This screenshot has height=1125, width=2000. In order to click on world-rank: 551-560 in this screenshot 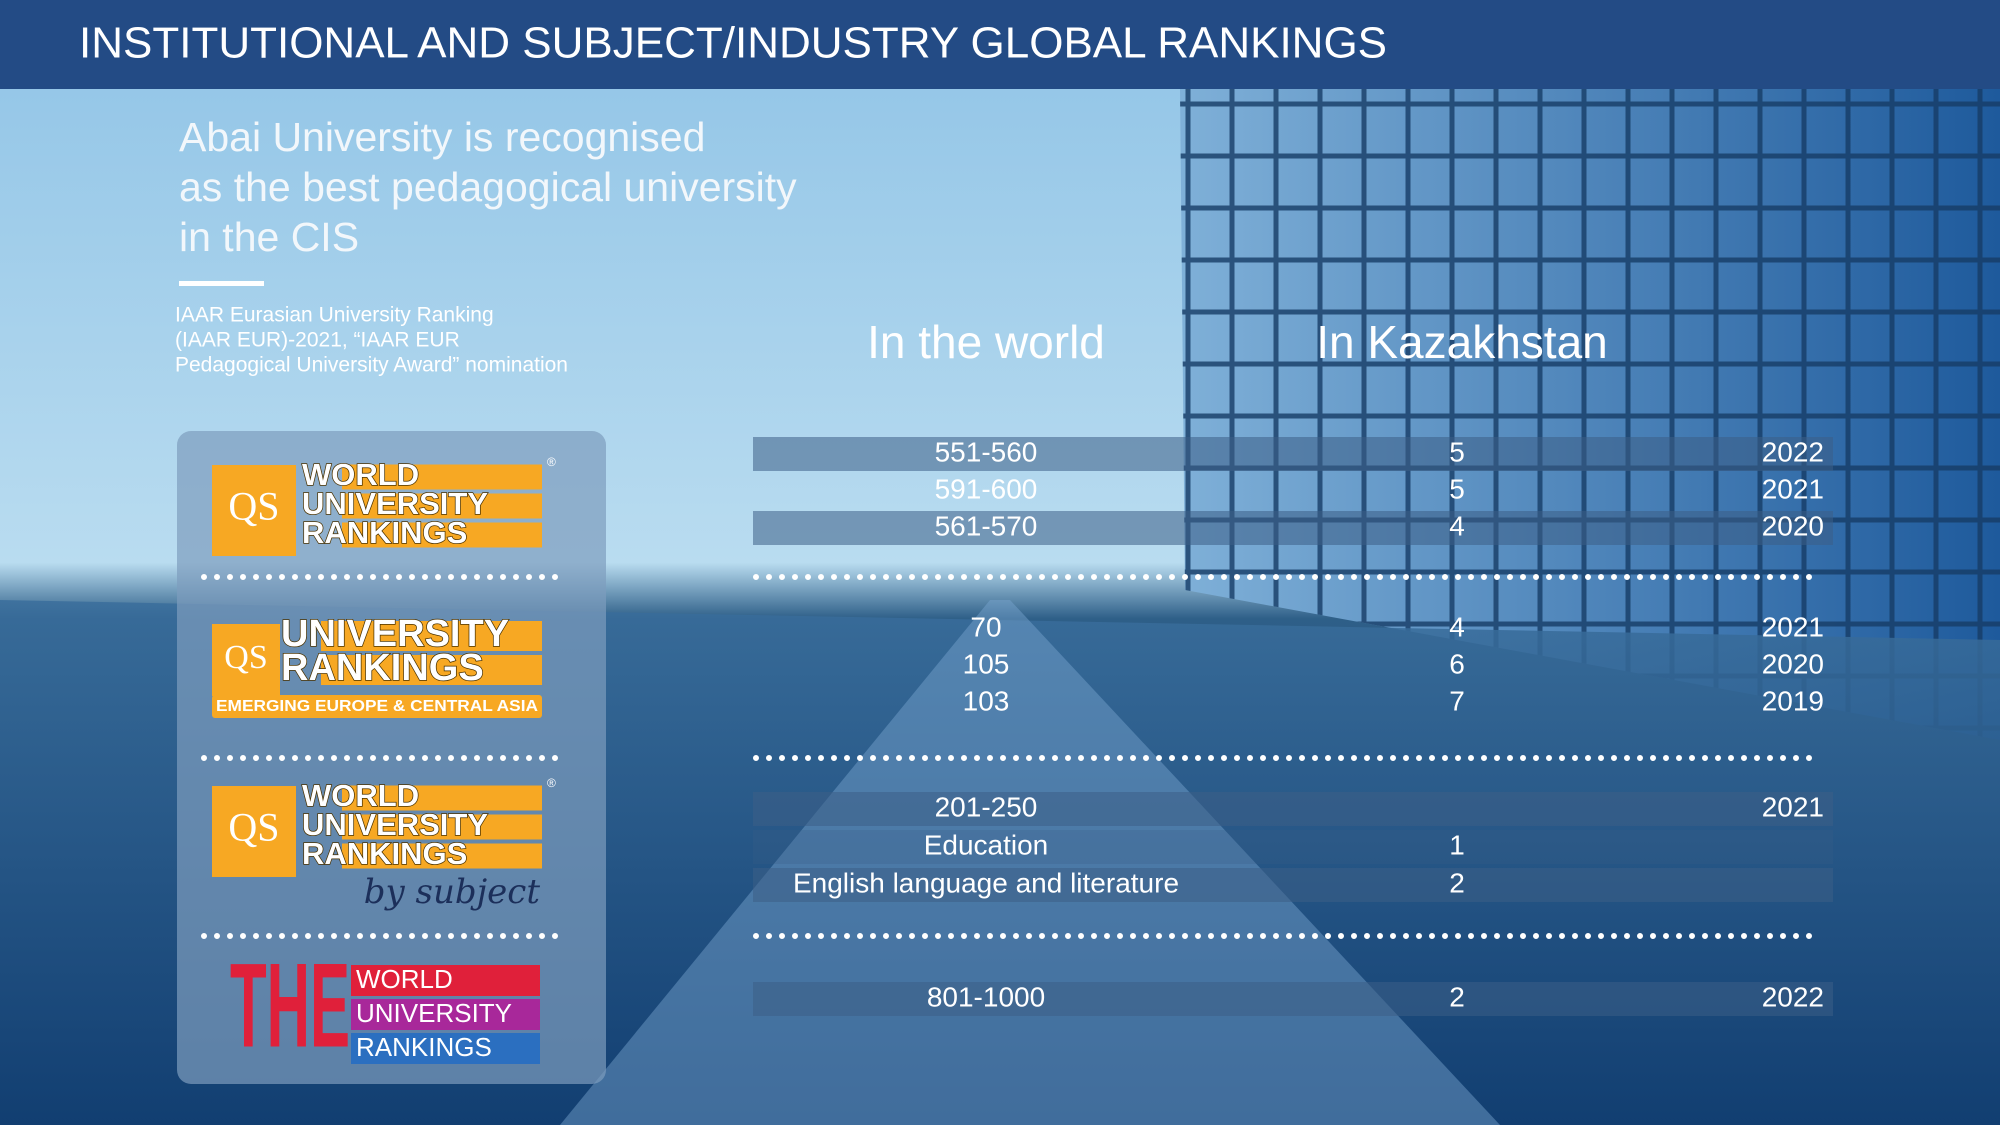, I will do `click(986, 451)`.